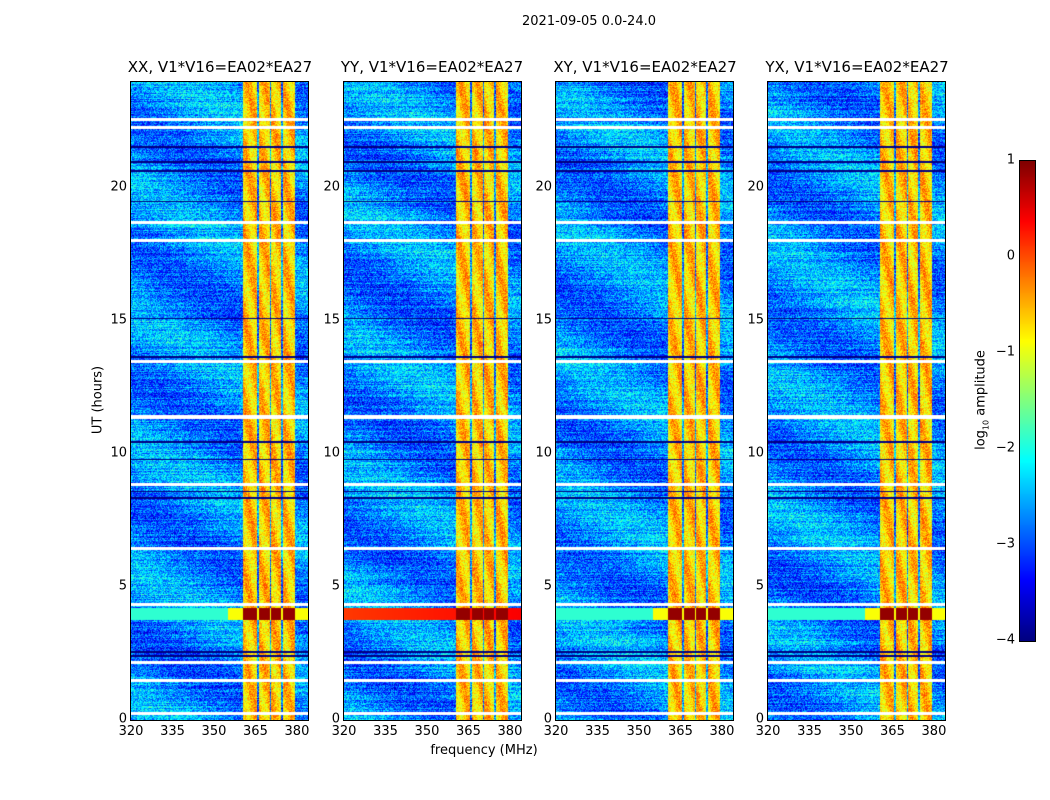 This screenshot has width=1050, height=800. I want to click on y-tick-label-yy: 10, so click(331, 453).